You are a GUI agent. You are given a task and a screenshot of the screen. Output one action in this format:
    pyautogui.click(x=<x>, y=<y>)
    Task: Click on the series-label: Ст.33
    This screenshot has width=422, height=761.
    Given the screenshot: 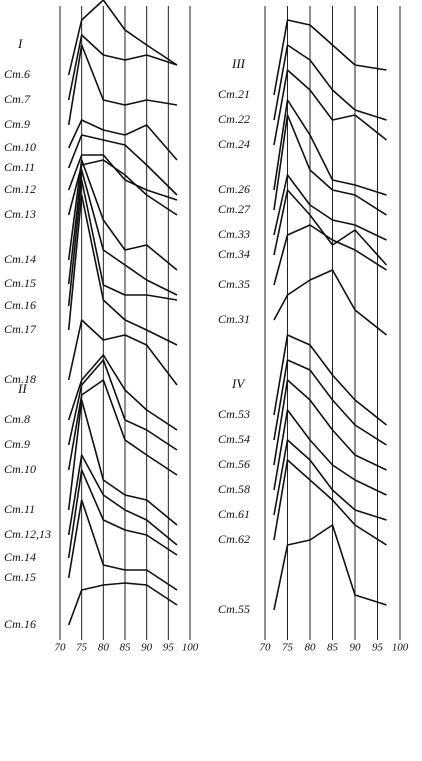 What is the action you would take?
    pyautogui.click(x=234, y=234)
    